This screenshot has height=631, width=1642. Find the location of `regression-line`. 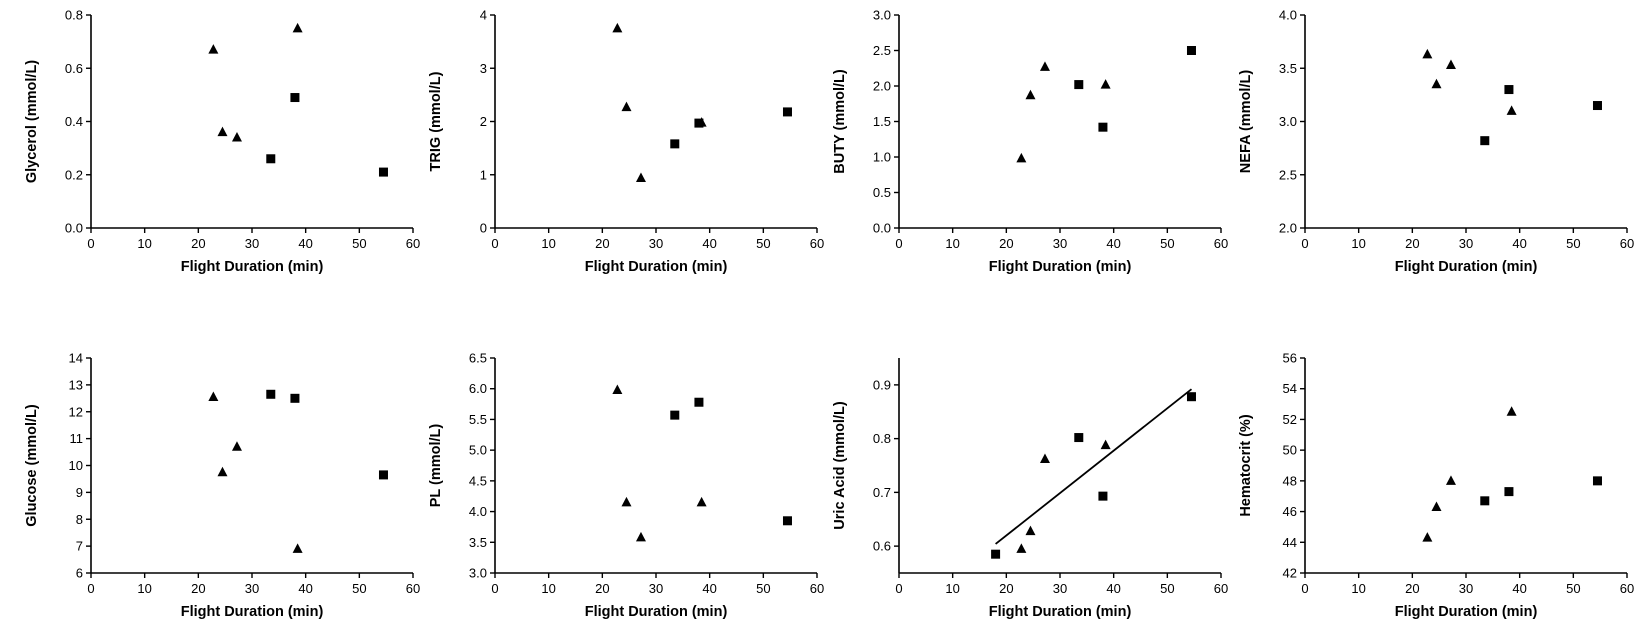

regression-line is located at coordinates (1094, 466).